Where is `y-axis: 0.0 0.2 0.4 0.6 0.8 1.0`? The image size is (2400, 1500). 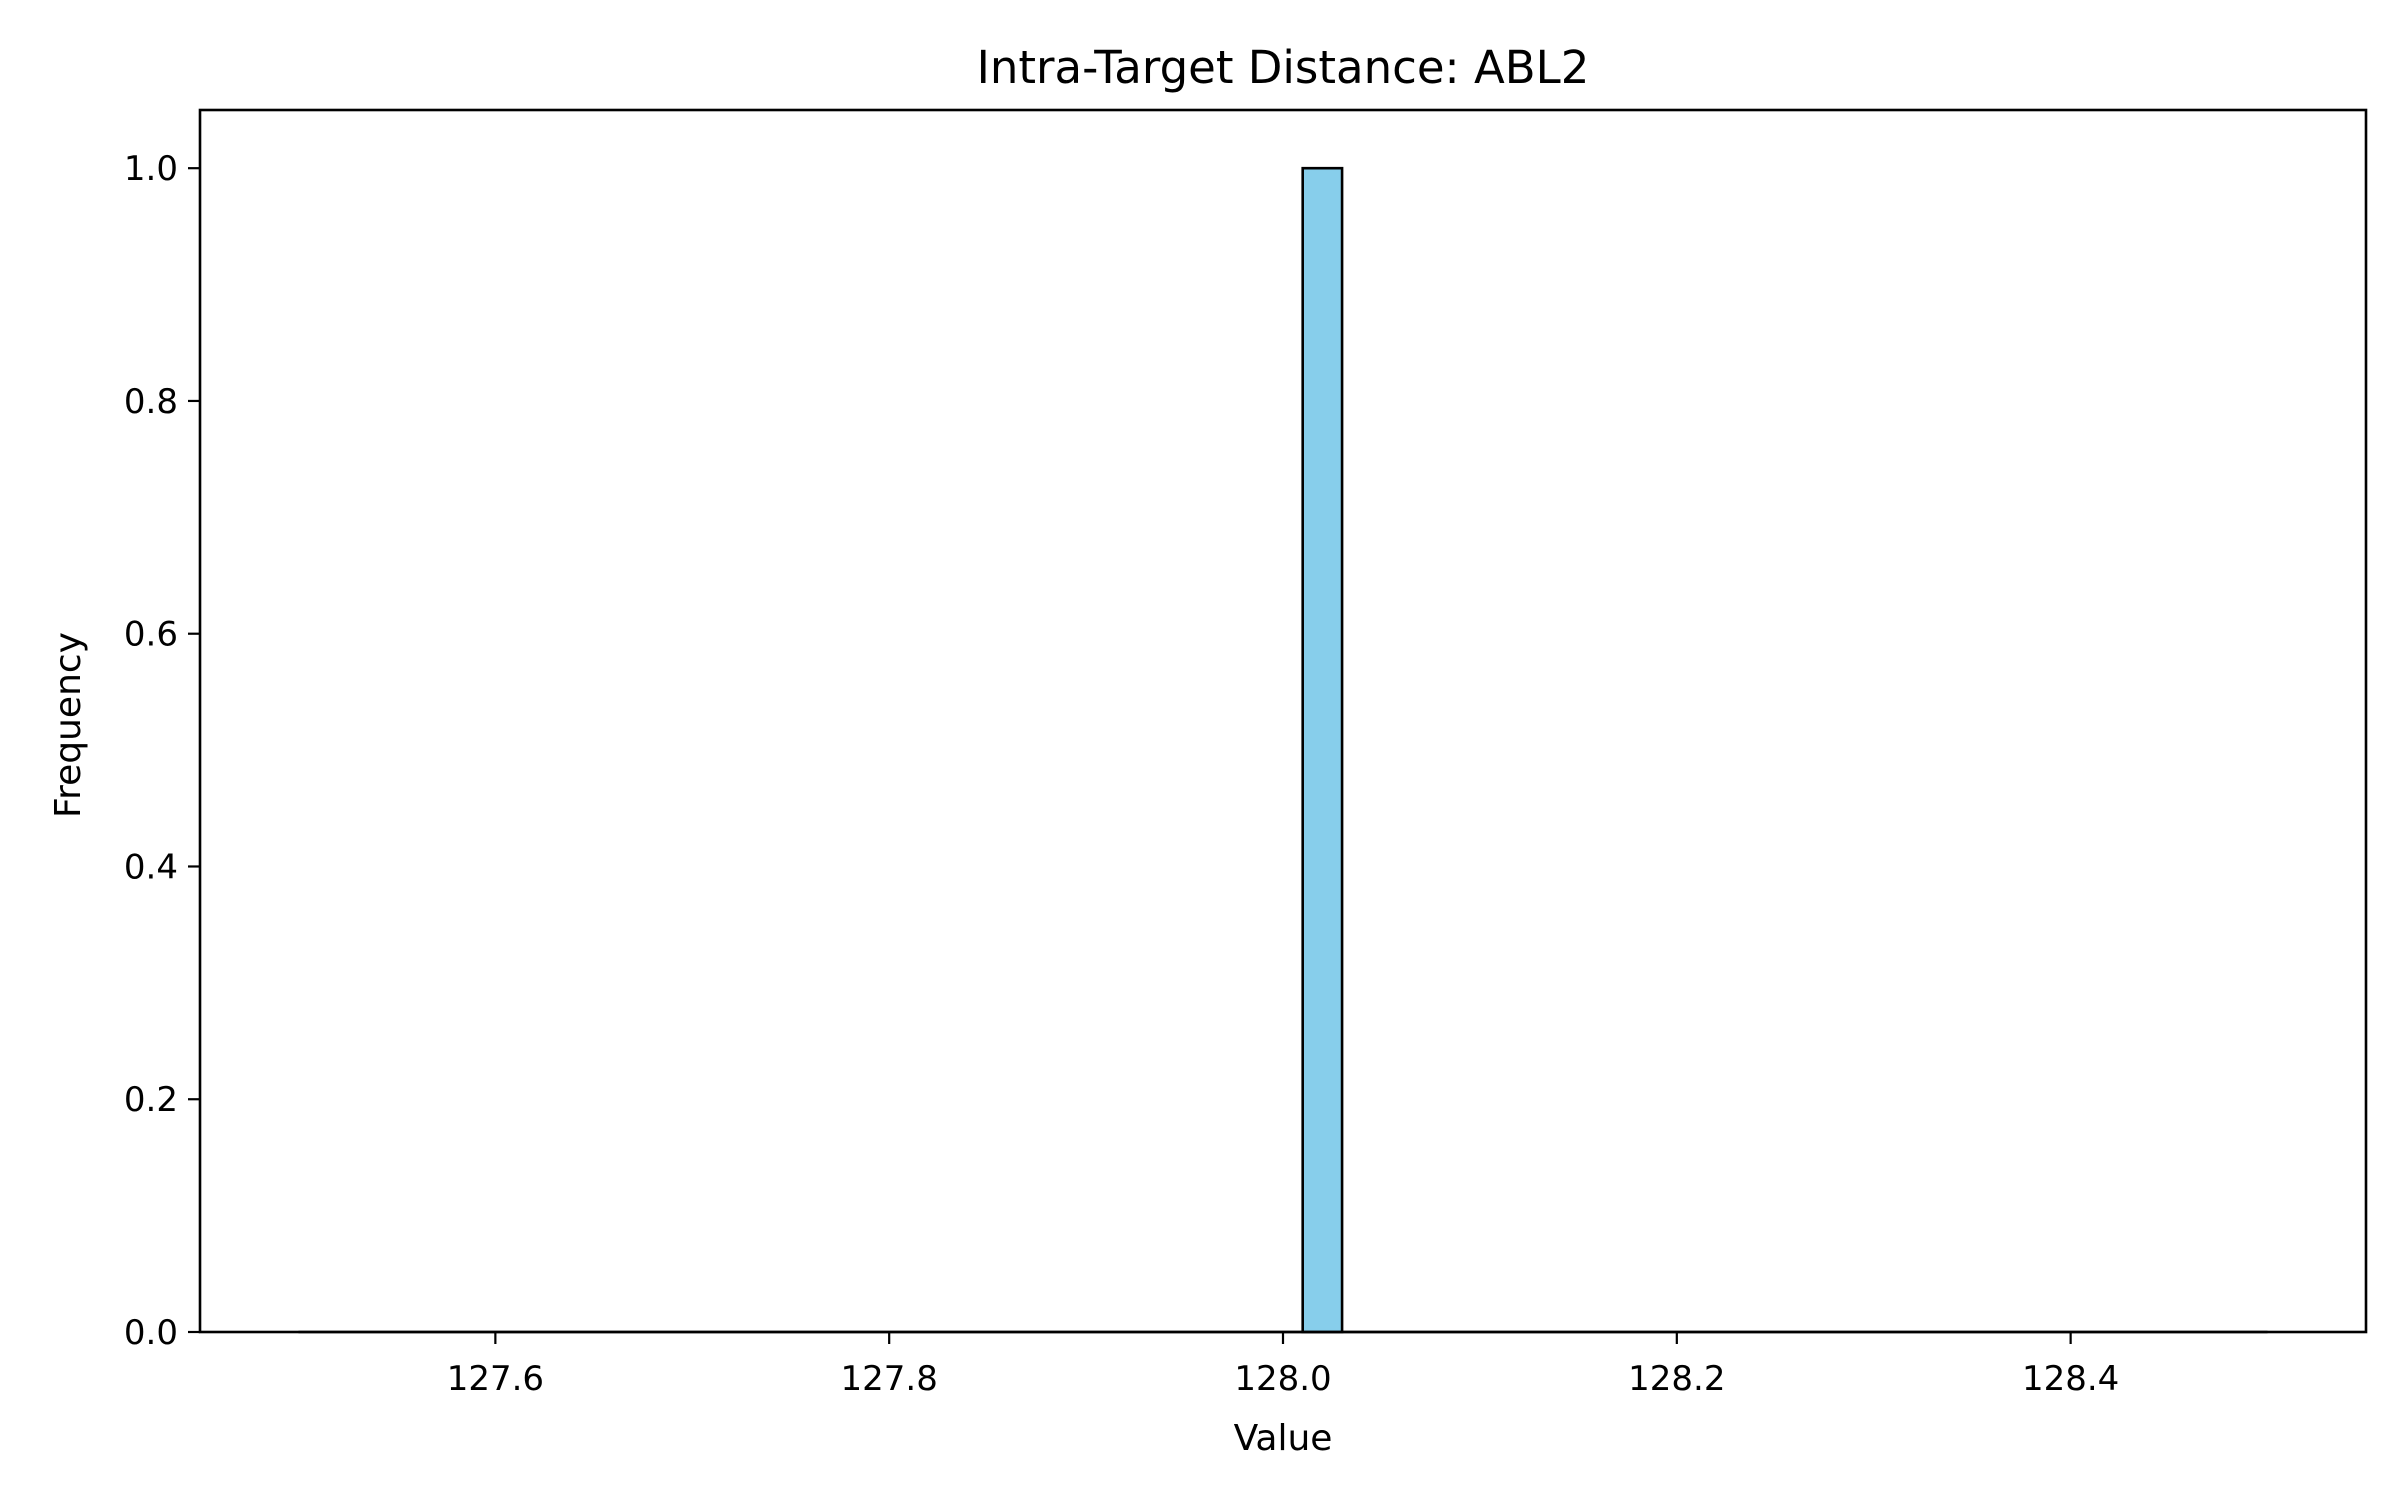 y-axis: 0.0 0.2 0.4 0.6 0.8 1.0 is located at coordinates (162, 751).